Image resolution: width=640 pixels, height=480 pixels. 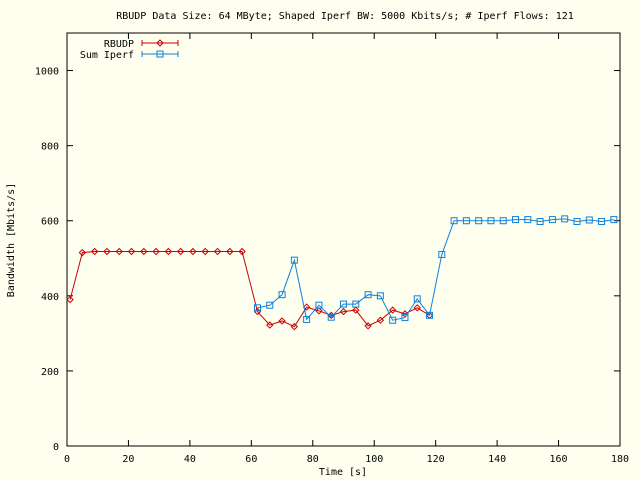 I want to click on x-tick-label: 80, so click(x=313, y=459).